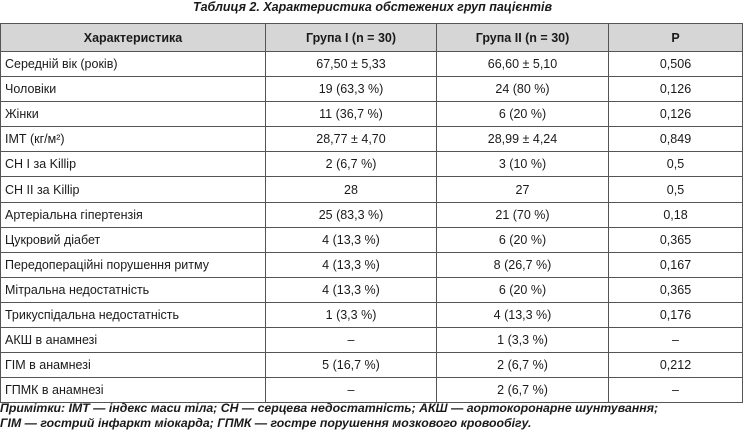 Image resolution: width=745 pixels, height=433 pixels. What do you see at coordinates (133, 365) in the screenshot?
I see `row-label: ГІМ в анамнезі` at bounding box center [133, 365].